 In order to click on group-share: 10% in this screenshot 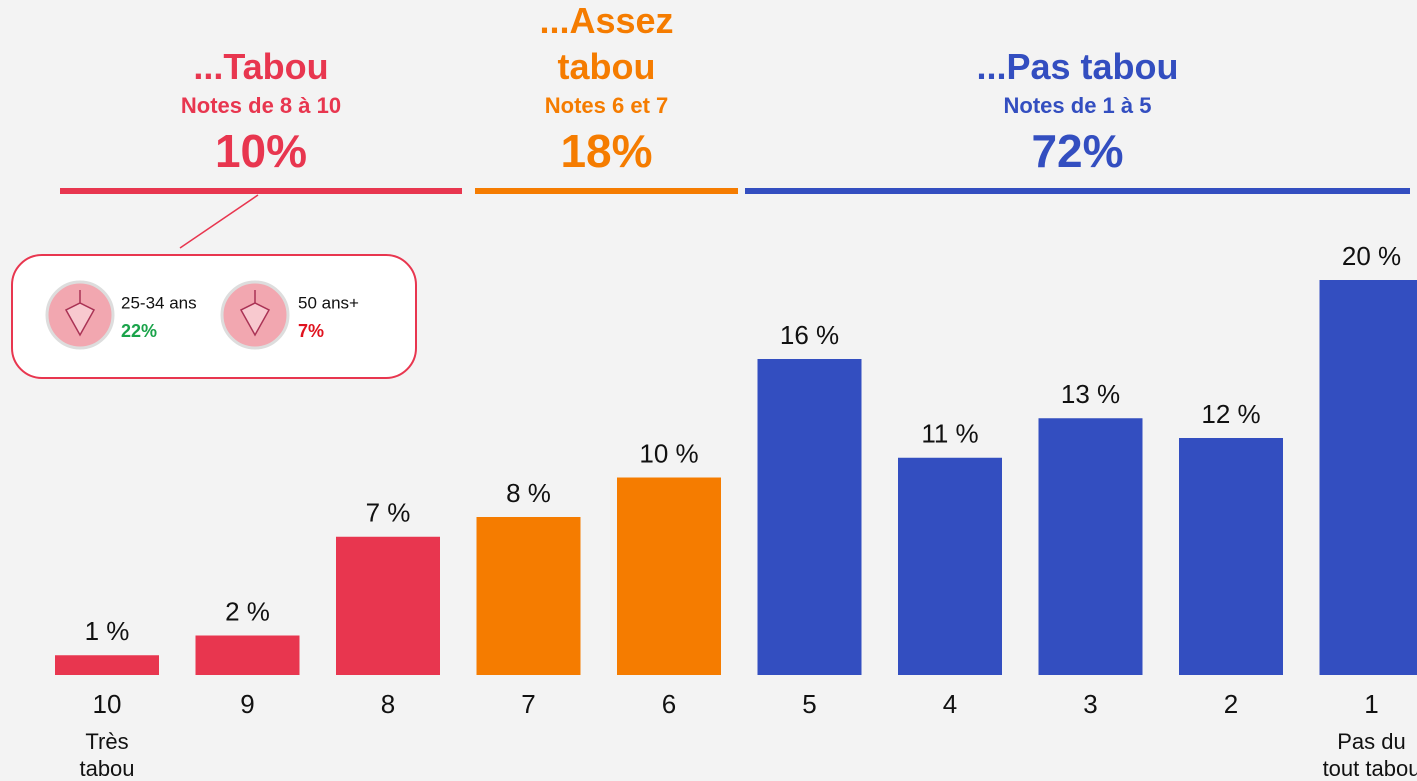, I will do `click(261, 151)`.